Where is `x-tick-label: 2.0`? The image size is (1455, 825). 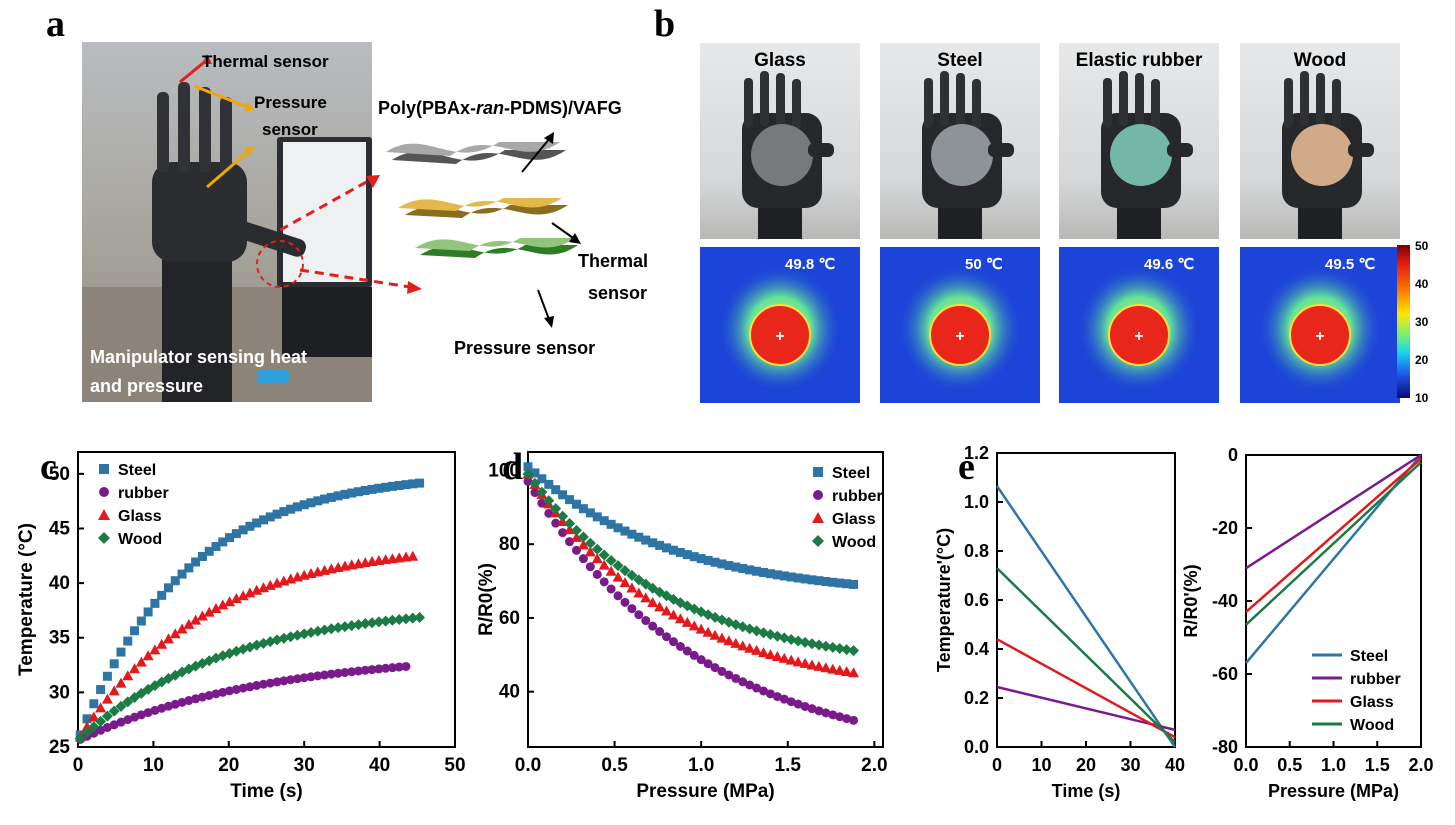 x-tick-label: 2.0 is located at coordinates (874, 765).